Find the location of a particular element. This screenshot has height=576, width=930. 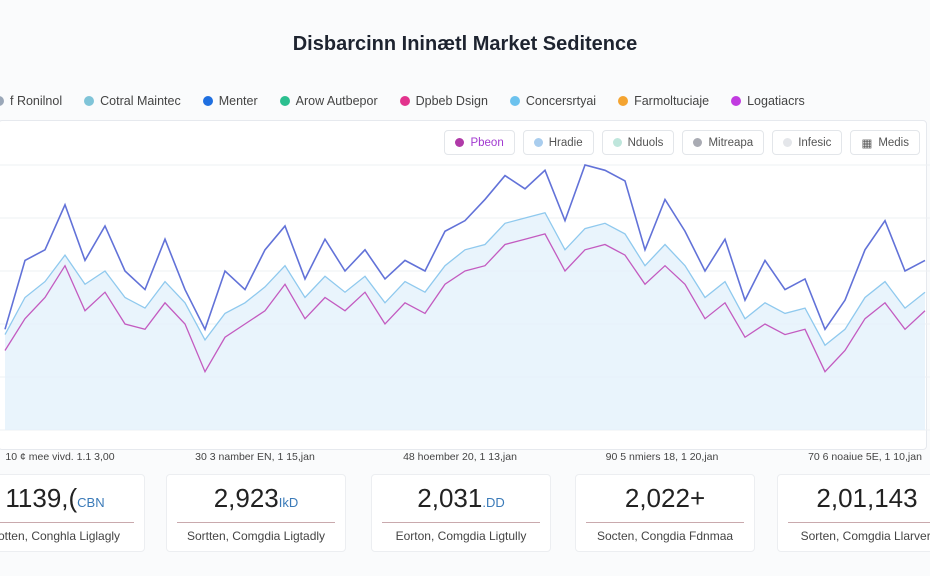

stat-subtitle: Sorten, Comgdia Llarverl is located at coordinates (865, 536).